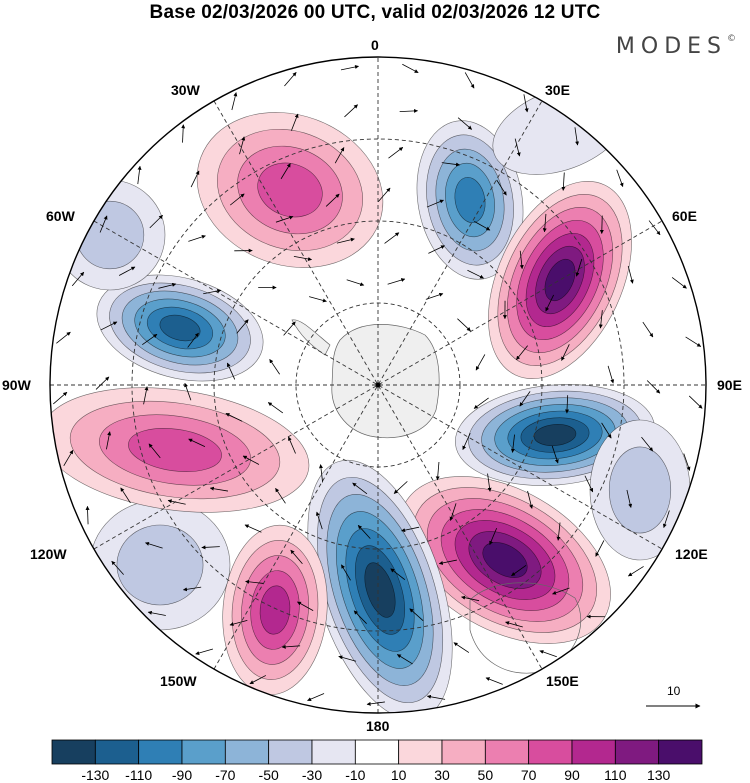 The height and width of the screenshot is (783, 750). What do you see at coordinates (182, 775) in the screenshot?
I see `colorbar-label--90: -90` at bounding box center [182, 775].